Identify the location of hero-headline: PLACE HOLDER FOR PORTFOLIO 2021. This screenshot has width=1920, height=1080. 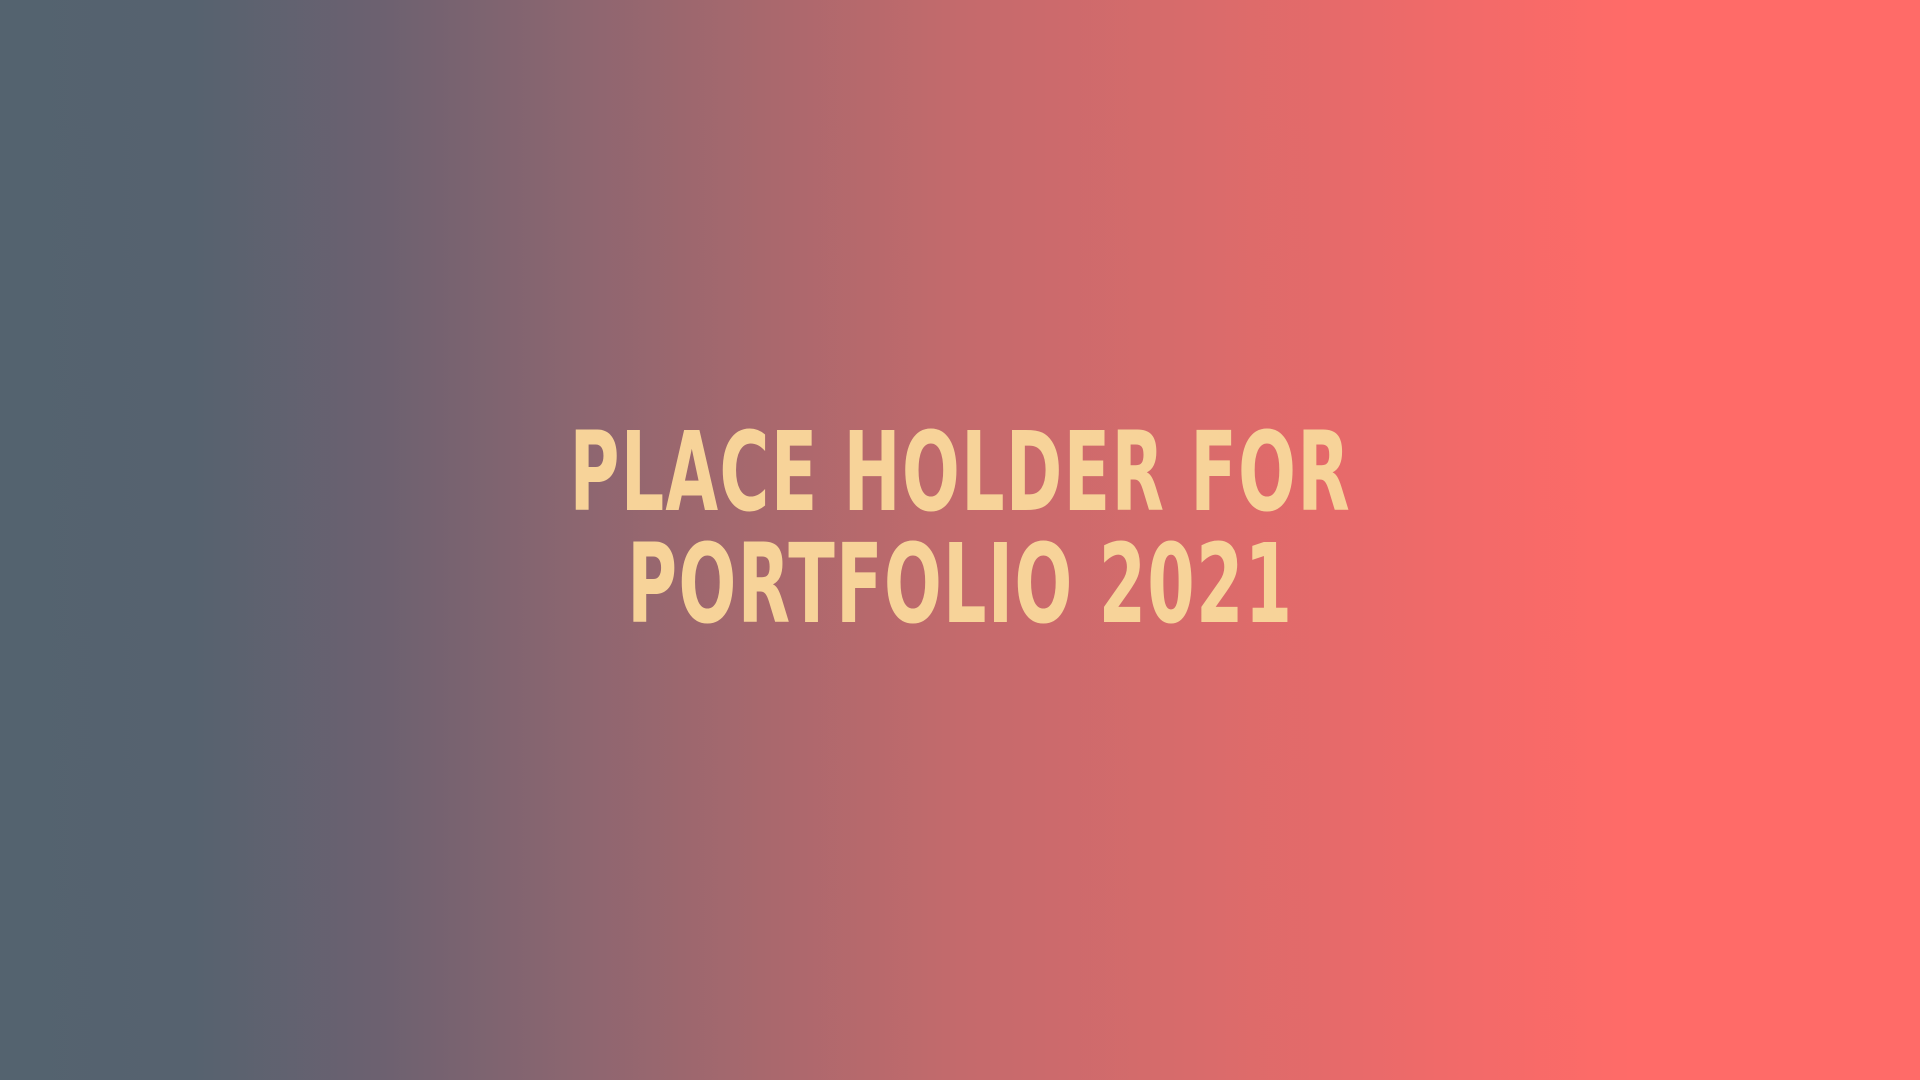
(960, 528).